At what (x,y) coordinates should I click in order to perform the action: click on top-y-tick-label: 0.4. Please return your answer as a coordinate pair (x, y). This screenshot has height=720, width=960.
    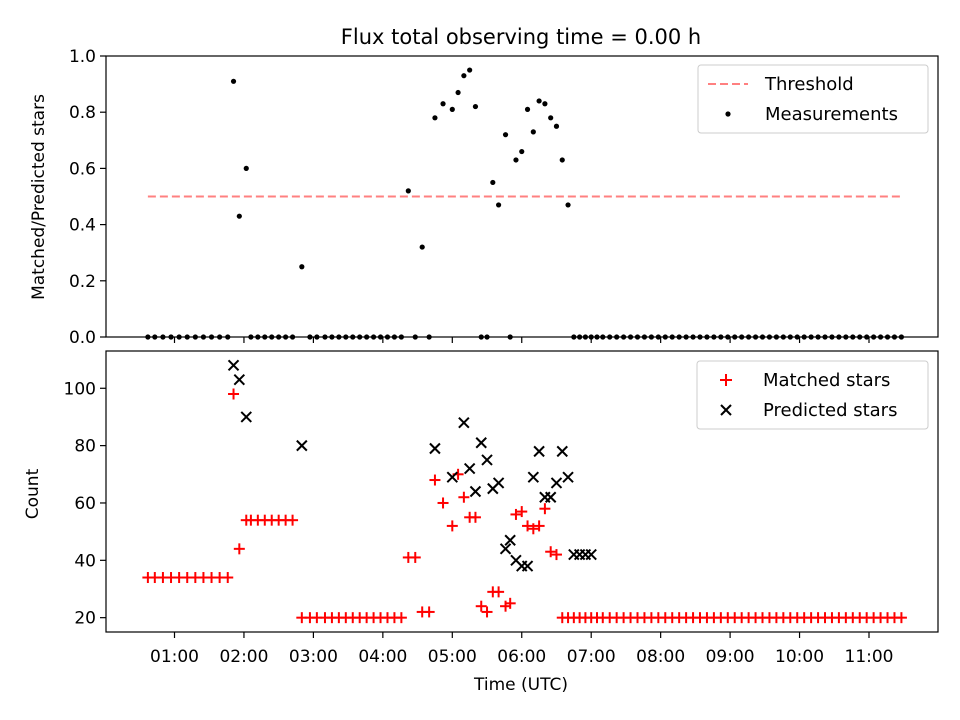
    Looking at the image, I should click on (82, 226).